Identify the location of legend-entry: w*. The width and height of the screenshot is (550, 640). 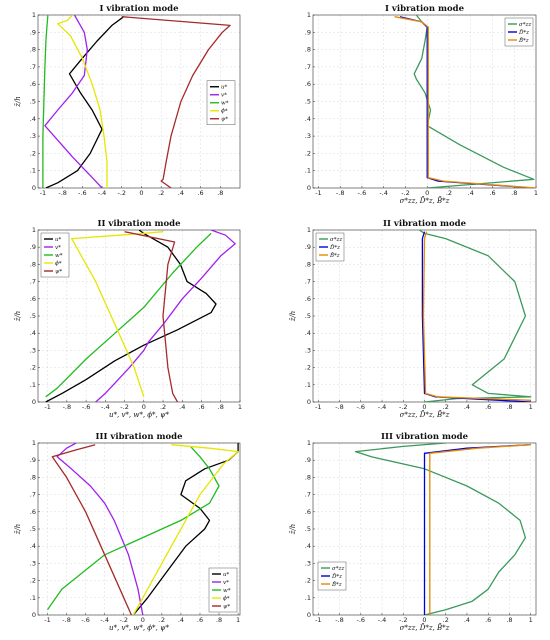
(59, 256).